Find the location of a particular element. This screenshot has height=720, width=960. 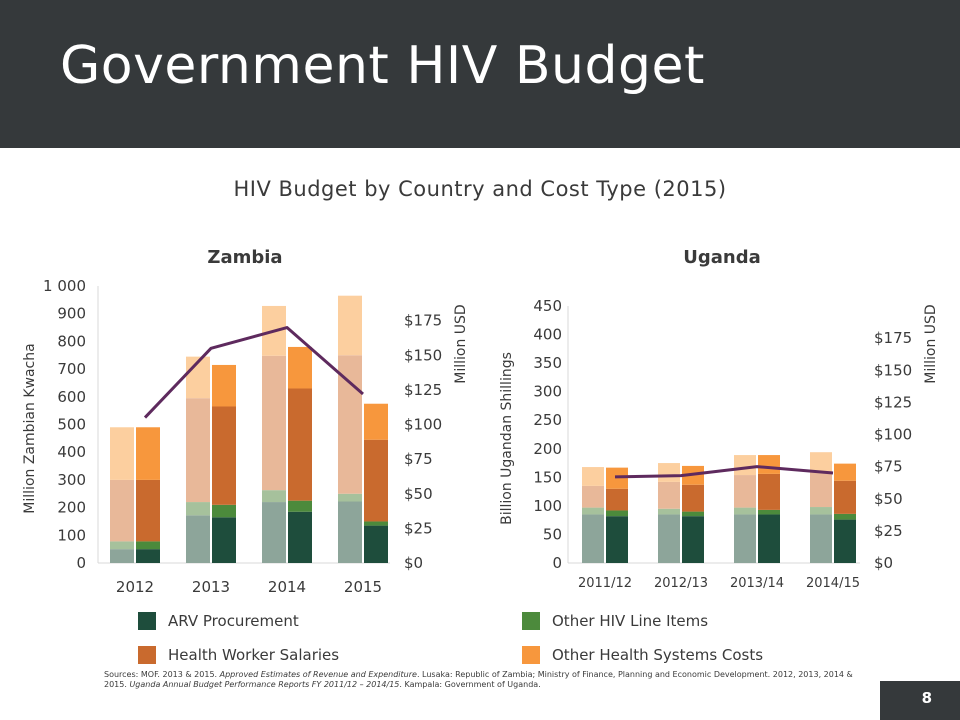

zambia-bar-2013-actual-s0 is located at coordinates (224, 540).